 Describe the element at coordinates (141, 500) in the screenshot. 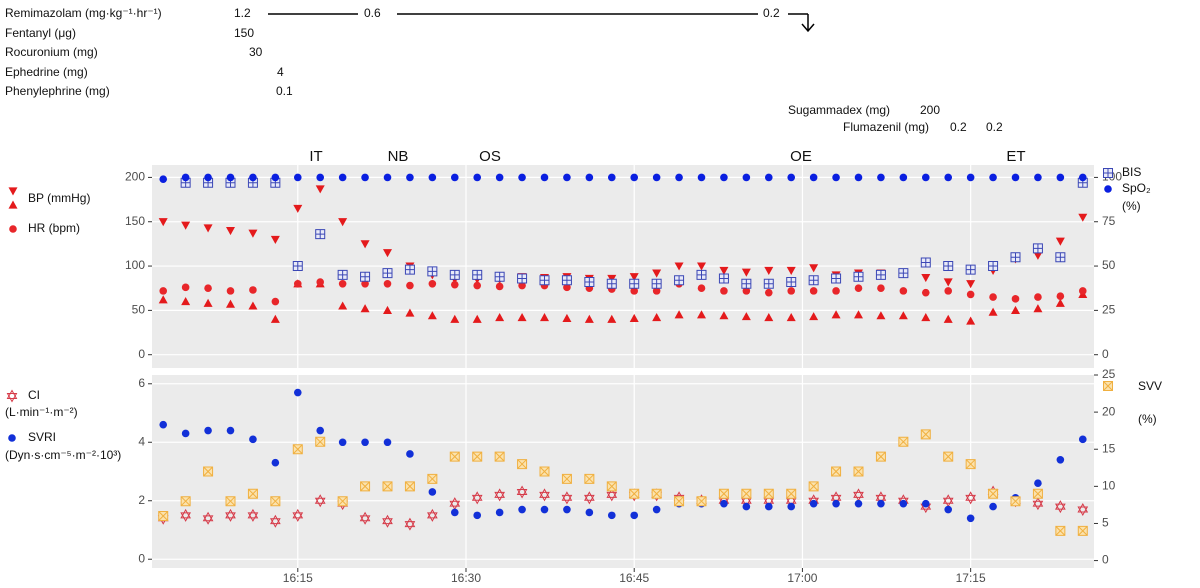

I see `y-tick-label: 2` at that location.